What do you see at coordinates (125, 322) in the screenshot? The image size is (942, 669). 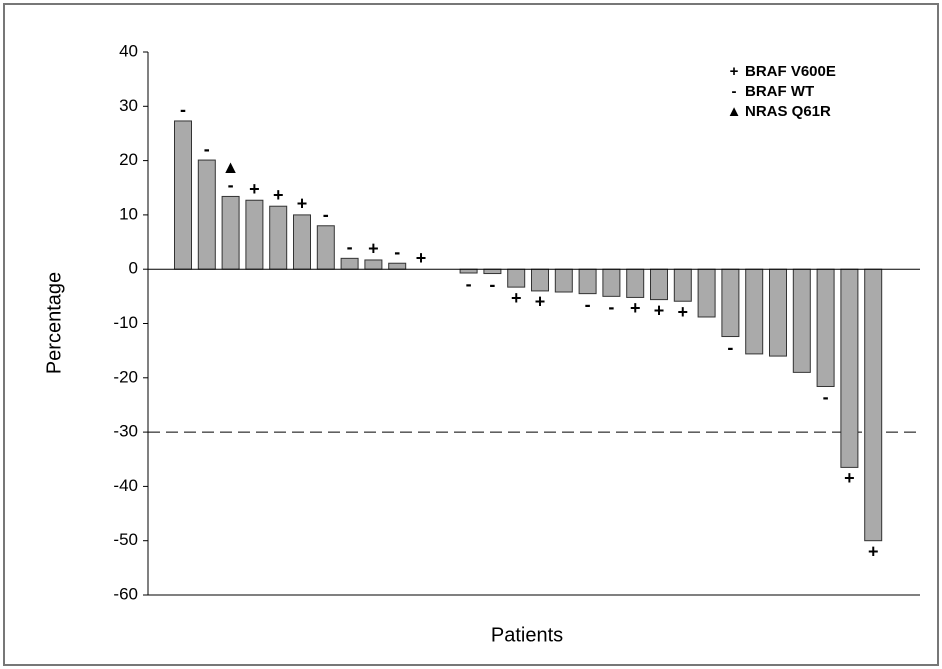 I see `y-tick-label: -10` at bounding box center [125, 322].